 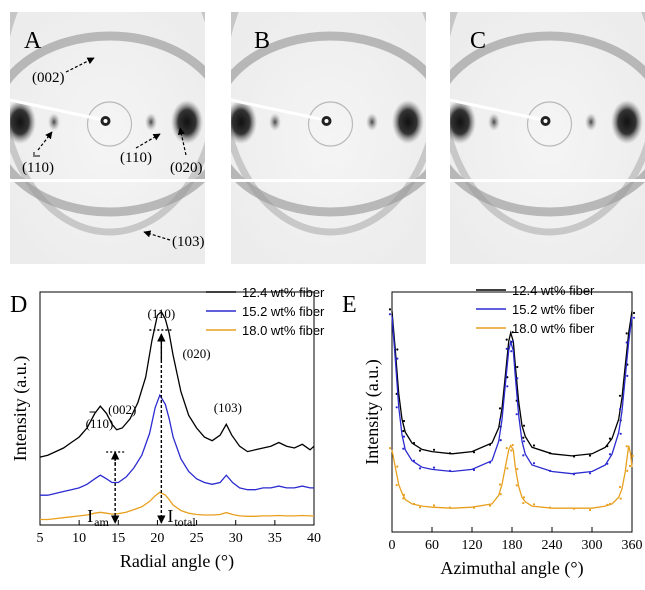 What do you see at coordinates (136, 158) in the screenshot?
I see `label-110: (110)` at bounding box center [136, 158].